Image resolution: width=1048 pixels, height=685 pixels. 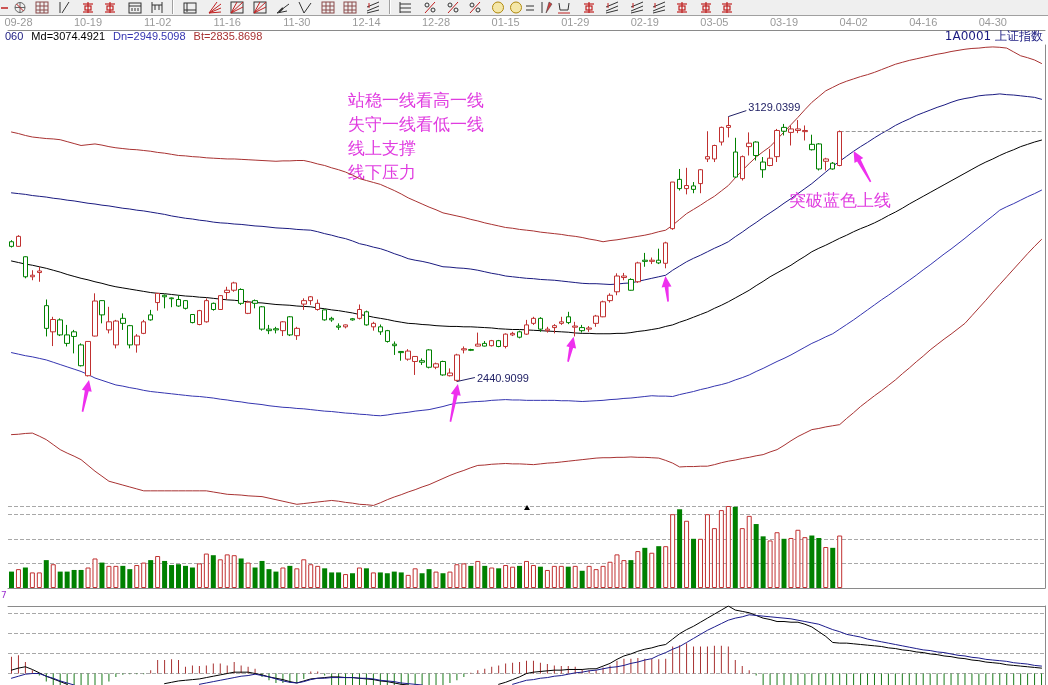 I want to click on x-tick-label: 04-02, so click(x=853, y=21).